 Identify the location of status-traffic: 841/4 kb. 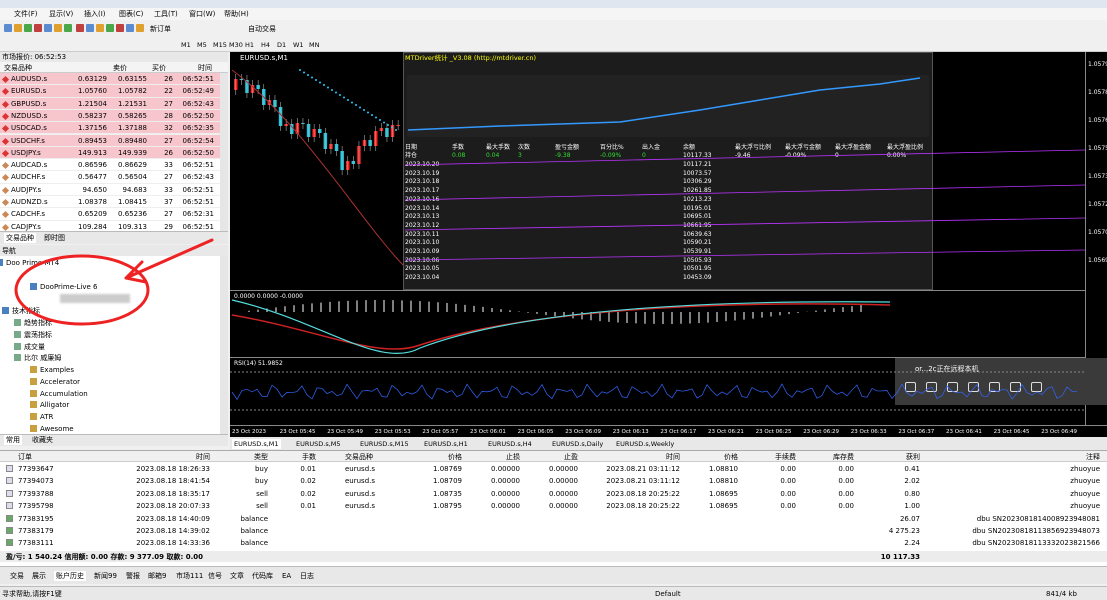
(1061, 594).